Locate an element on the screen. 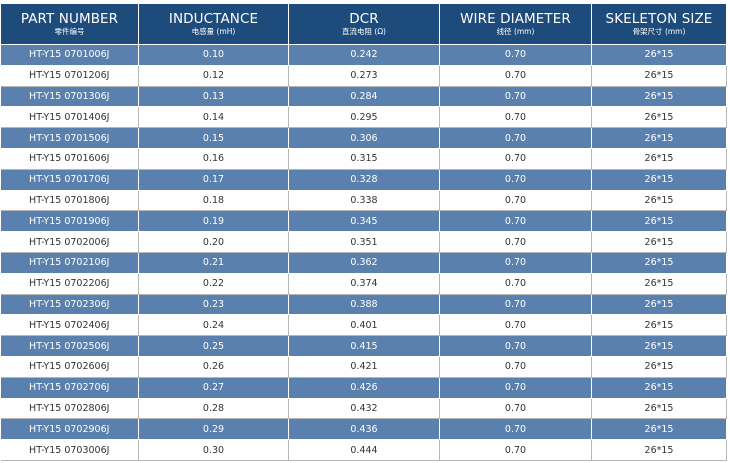 This screenshot has width=730, height=463. cell-dcr: 0.432 is located at coordinates (364, 408).